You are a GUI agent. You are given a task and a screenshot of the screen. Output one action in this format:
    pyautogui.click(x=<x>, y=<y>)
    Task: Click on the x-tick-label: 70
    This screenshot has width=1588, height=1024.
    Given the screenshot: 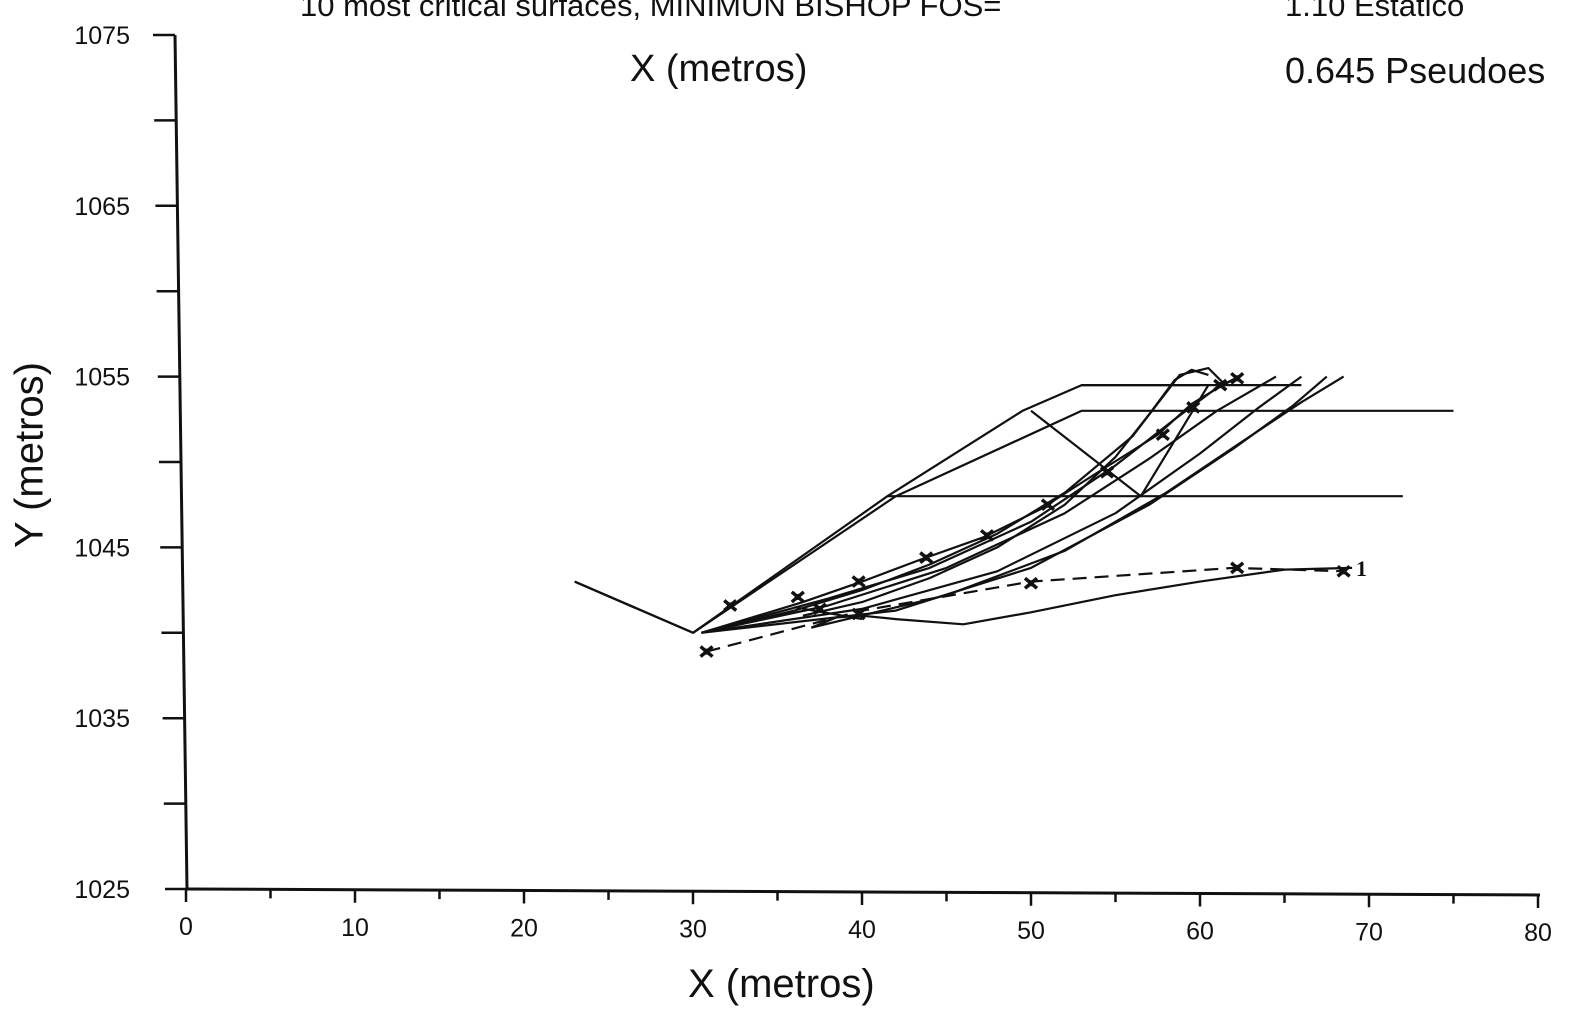 What is the action you would take?
    pyautogui.click(x=1369, y=932)
    